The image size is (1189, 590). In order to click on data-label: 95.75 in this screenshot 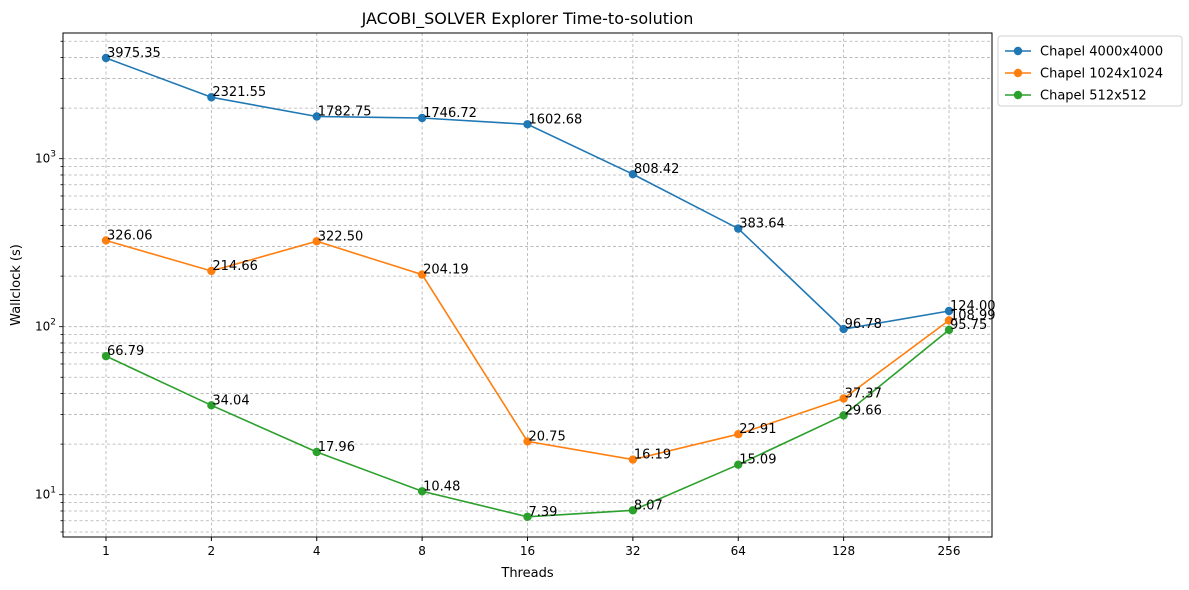, I will do `click(968, 325)`.